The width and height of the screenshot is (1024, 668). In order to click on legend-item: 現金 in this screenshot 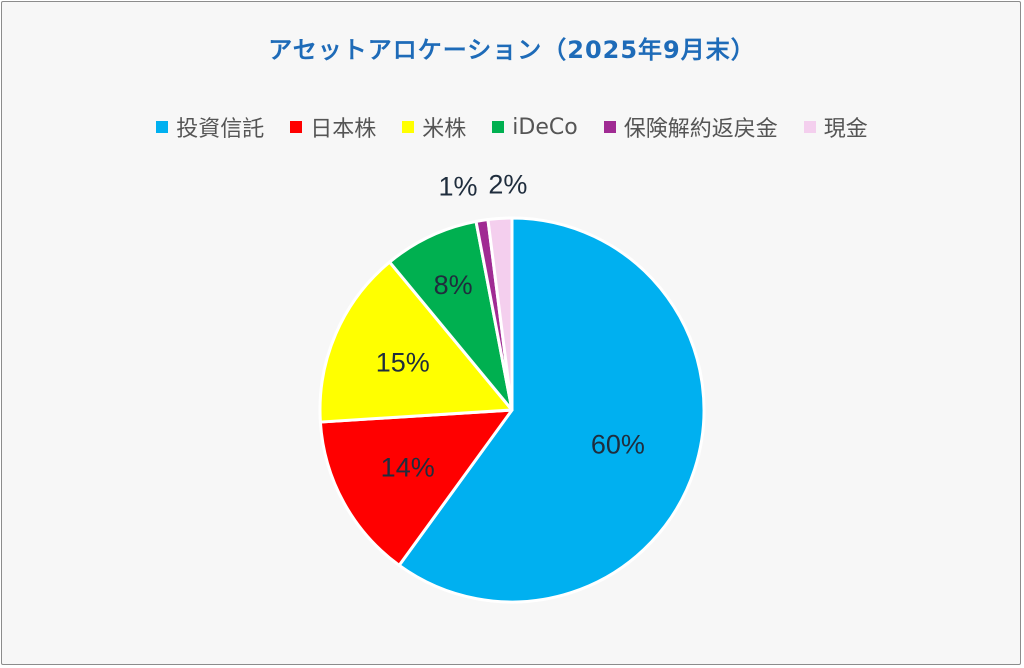, I will do `click(835, 127)`.